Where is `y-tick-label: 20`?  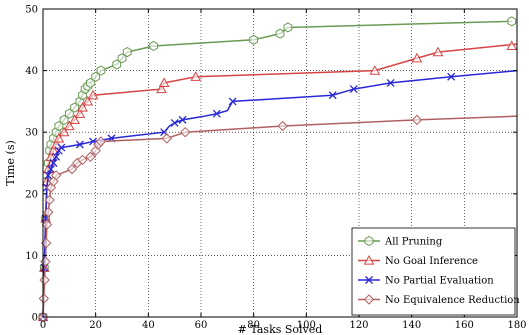 y-tick-label: 20 is located at coordinates (31, 194).